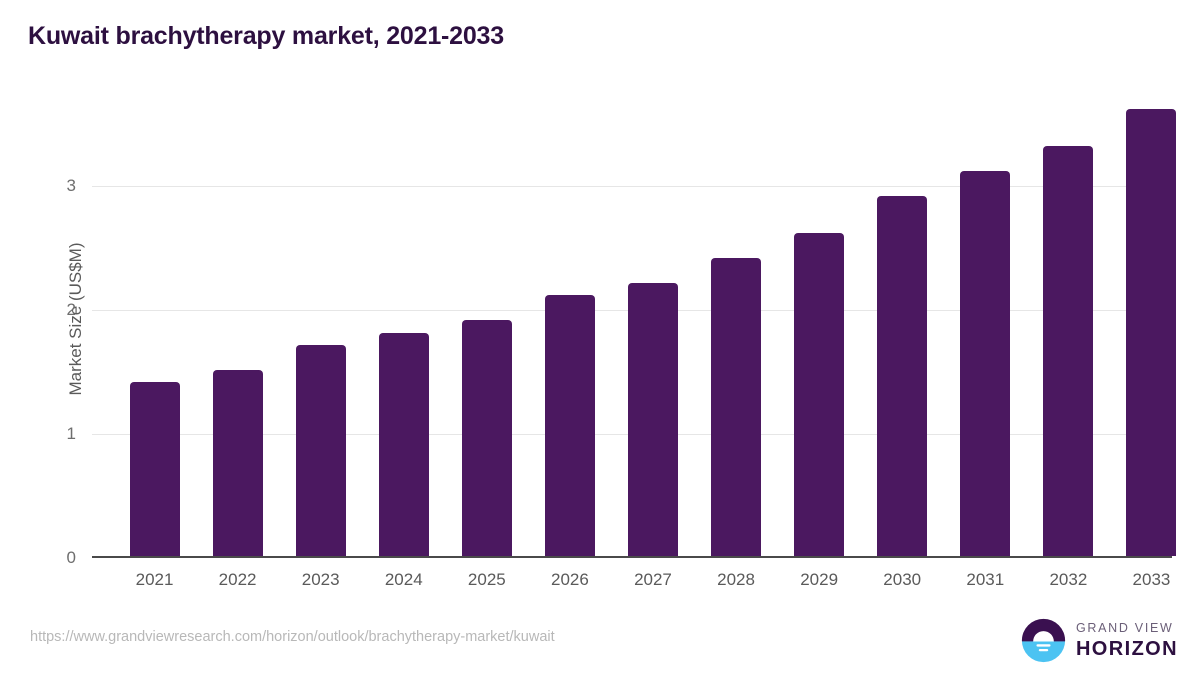 This screenshot has width=1200, height=675. I want to click on gridline, so click(632, 186).